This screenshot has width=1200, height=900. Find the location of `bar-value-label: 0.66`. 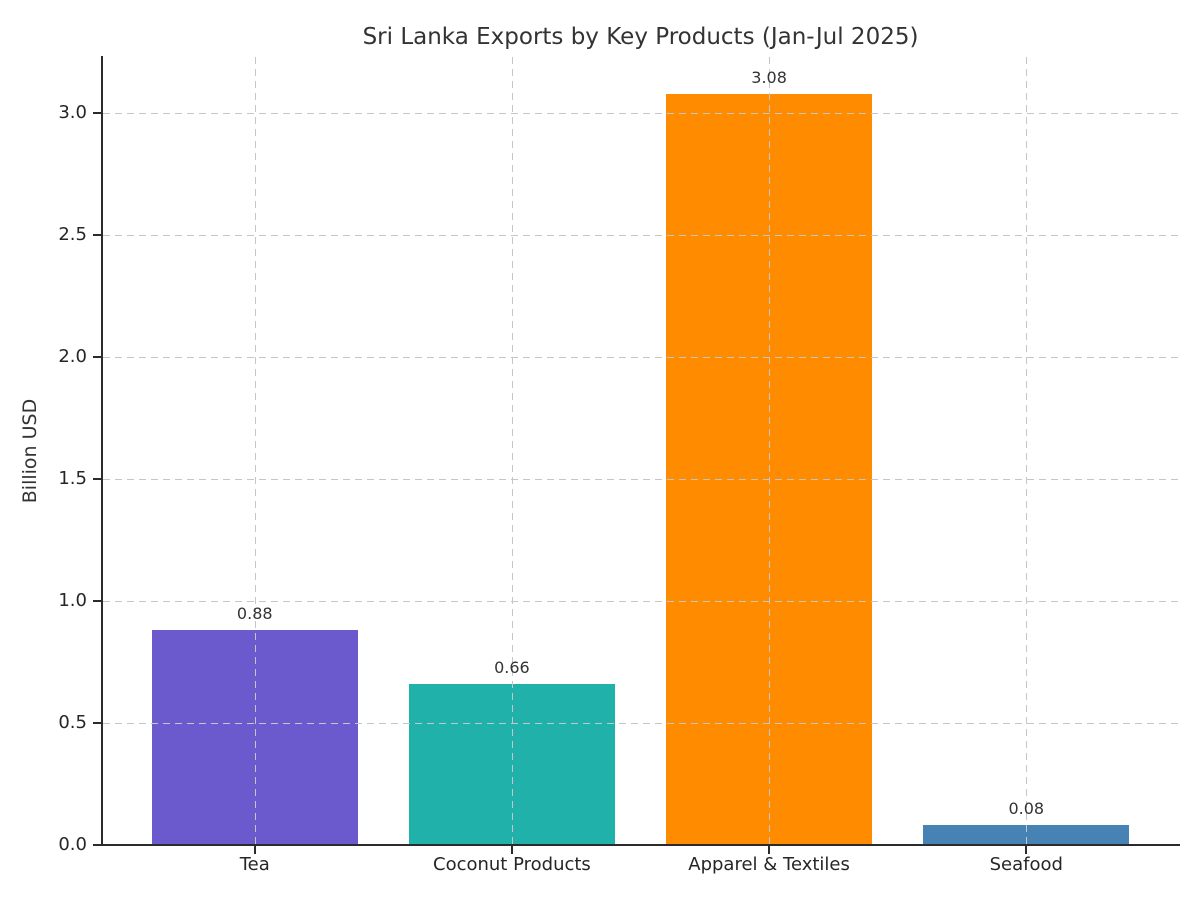

bar-value-label: 0.66 is located at coordinates (512, 667).